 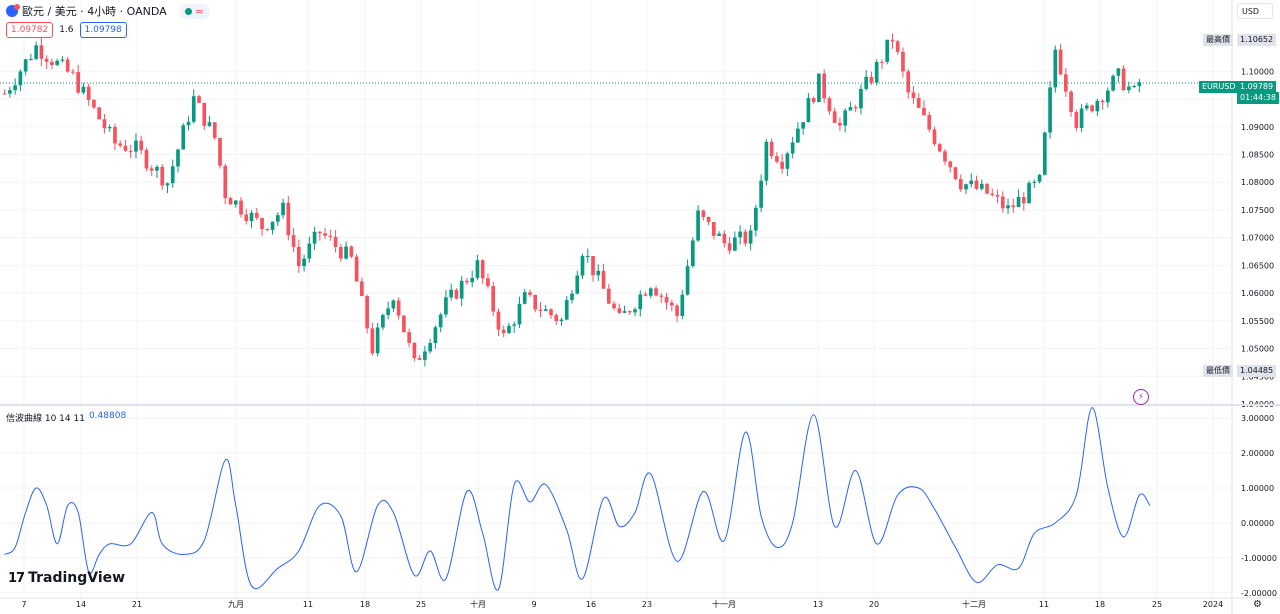 What do you see at coordinates (1257, 87) in the screenshot?
I see `last-price-badge: 1.09789` at bounding box center [1257, 87].